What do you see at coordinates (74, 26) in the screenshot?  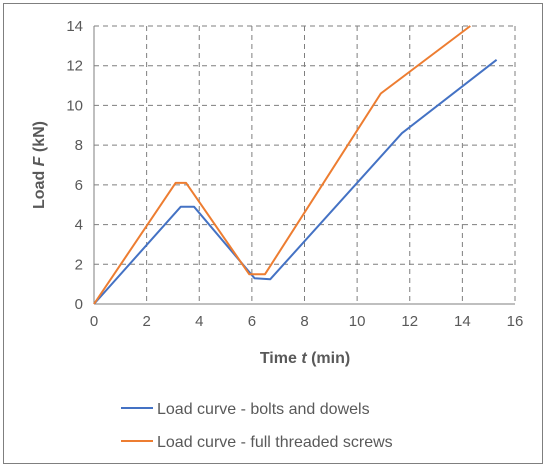 I see `y-tick-label: 14` at bounding box center [74, 26].